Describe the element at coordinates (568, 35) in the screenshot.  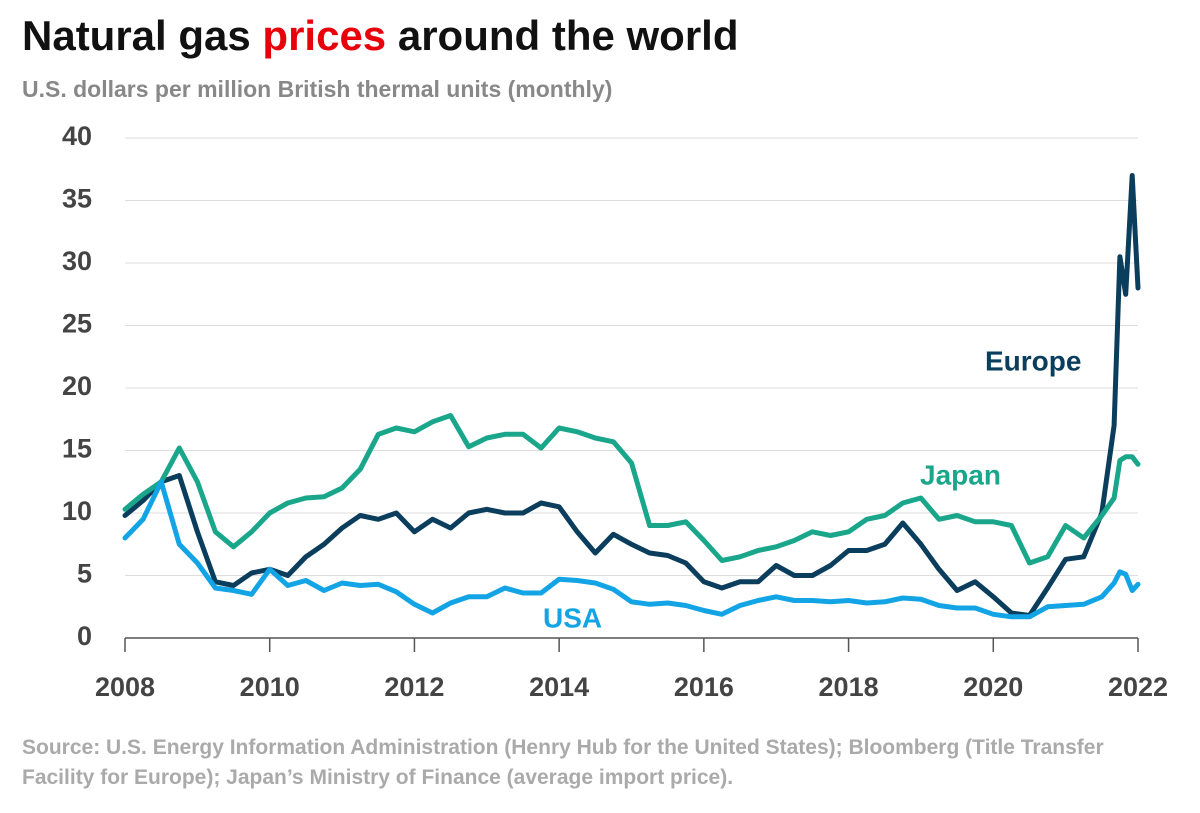
I see `title-part: around the world` at that location.